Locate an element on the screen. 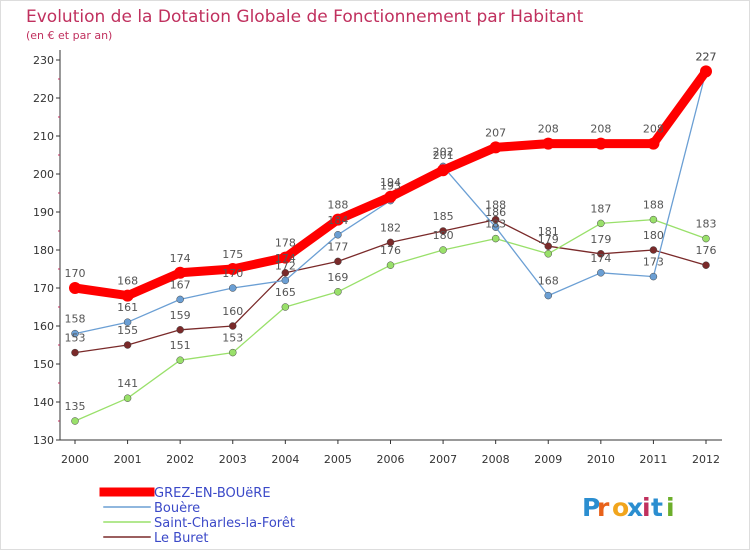 The height and width of the screenshot is (550, 750). logo-letter: r is located at coordinates (603, 507).